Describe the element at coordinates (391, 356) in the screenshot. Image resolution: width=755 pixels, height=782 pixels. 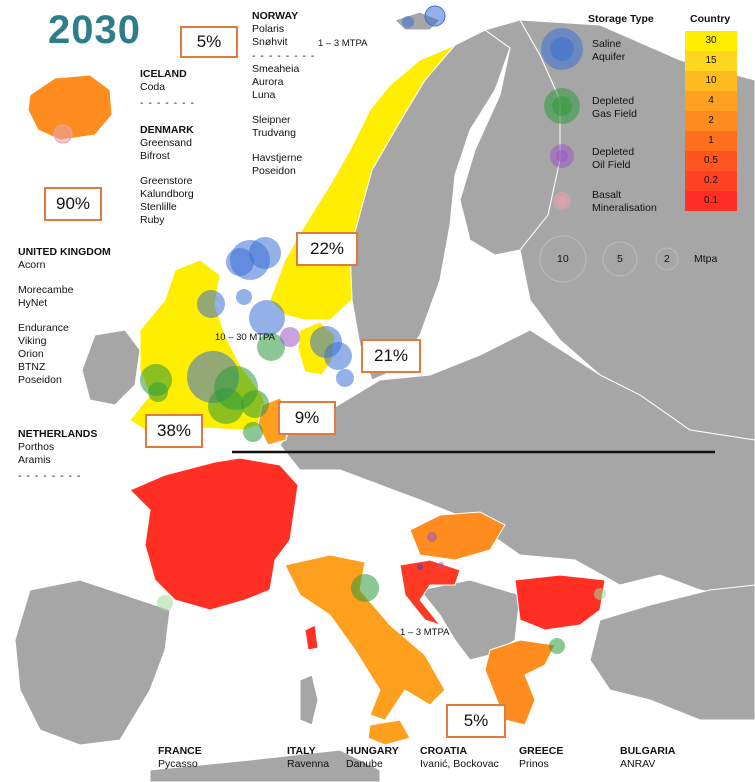
I see `percentage-box-denmark: 21%` at that location.